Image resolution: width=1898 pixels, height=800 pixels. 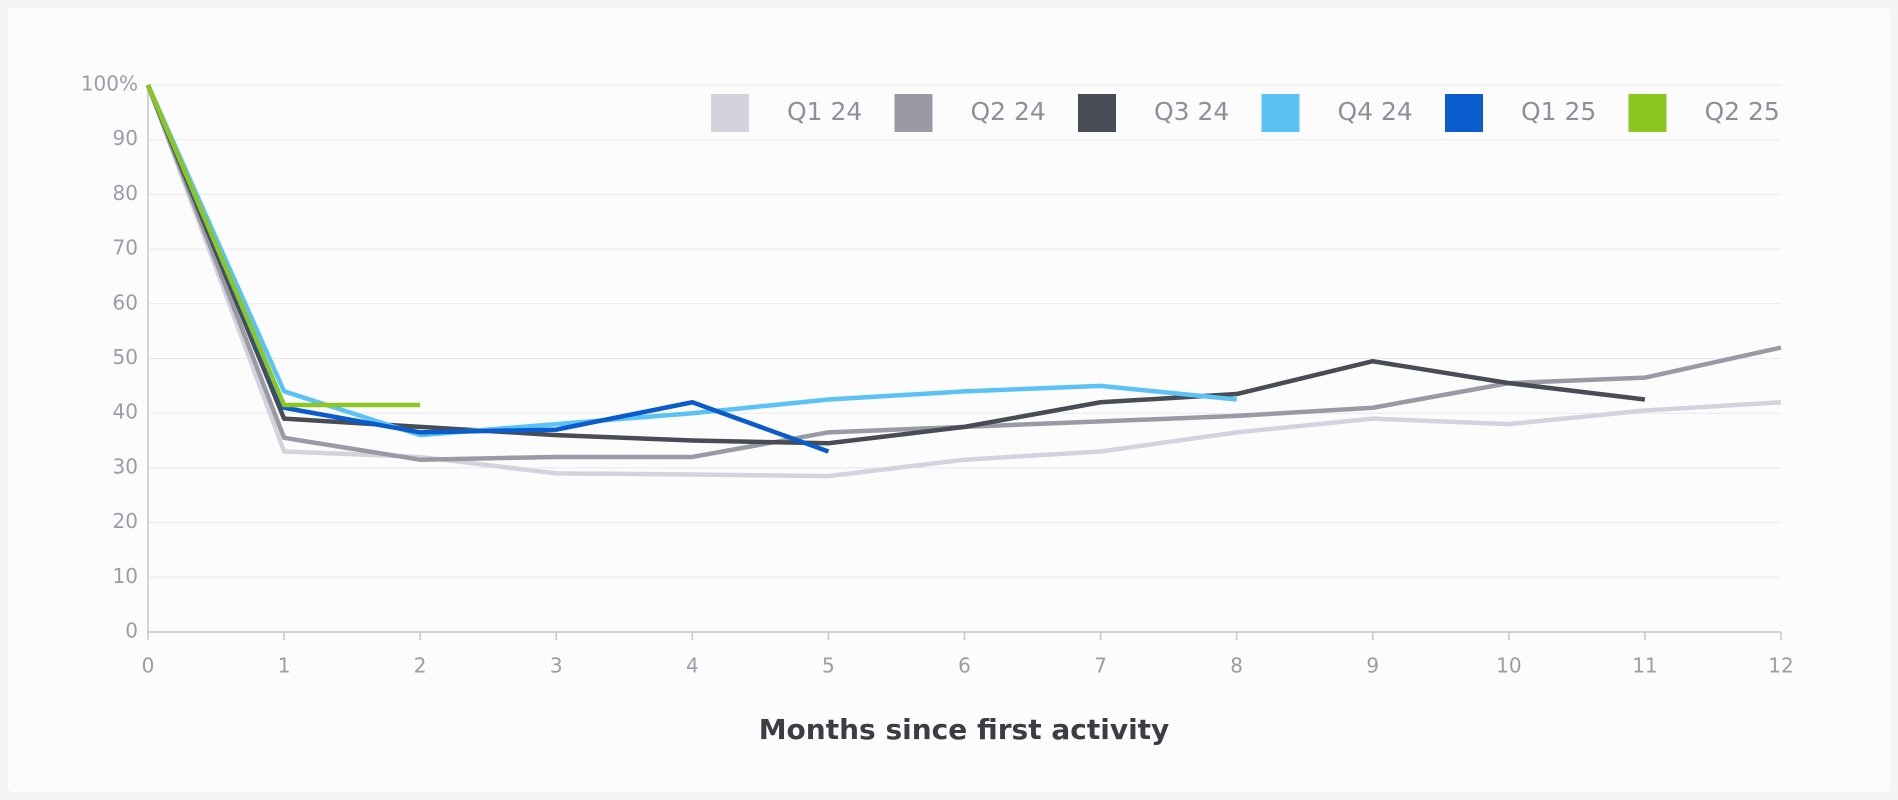 I want to click on y-tick-label: 10, so click(x=125, y=576).